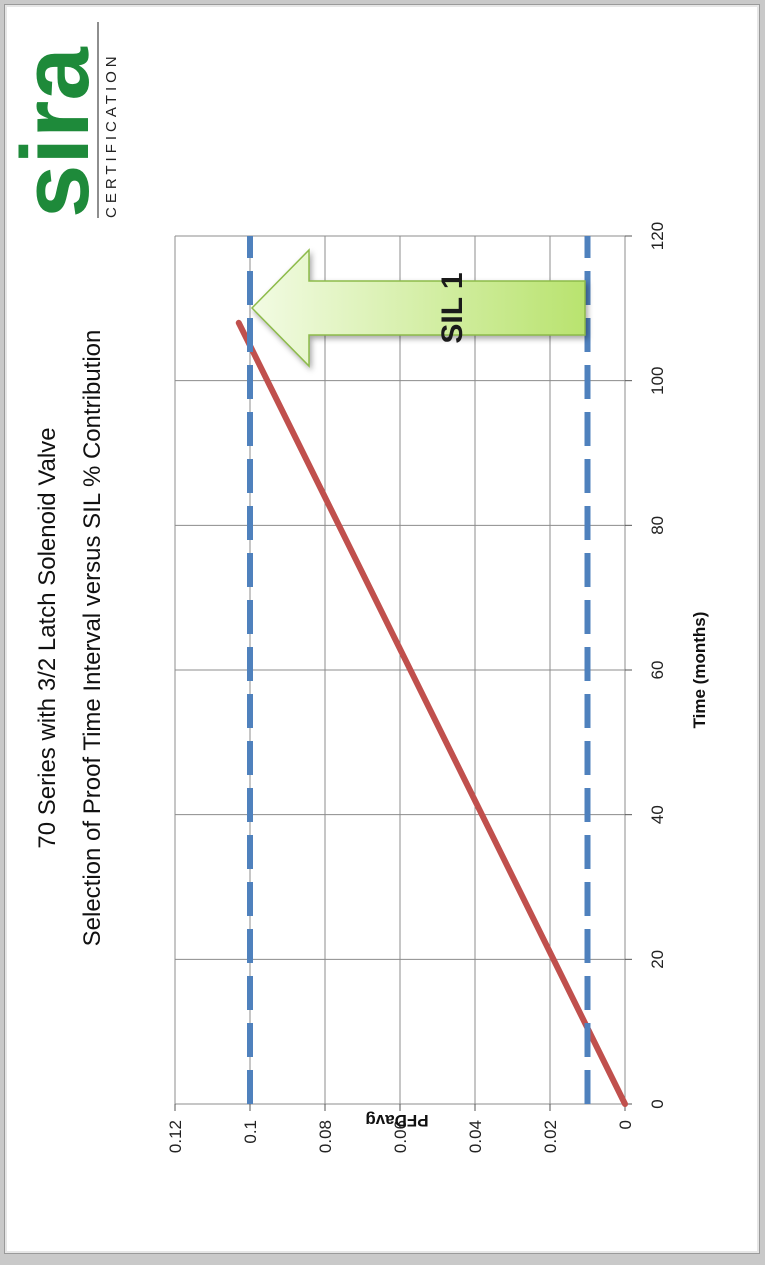  What do you see at coordinates (657, 1103) in the screenshot?
I see `x-tick-label: 0` at bounding box center [657, 1103].